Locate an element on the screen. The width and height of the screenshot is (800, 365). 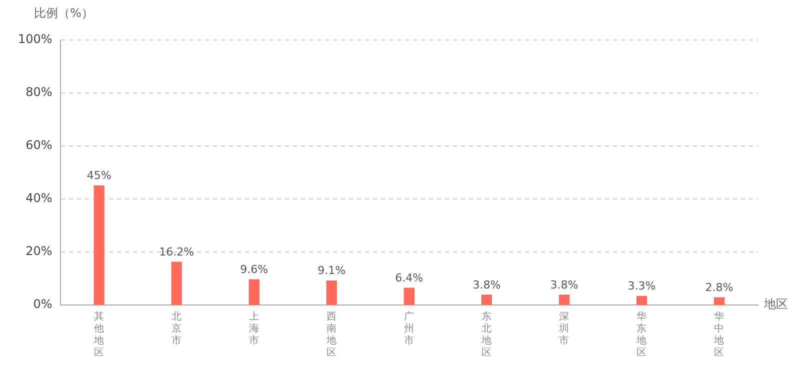
y-tick-label: 0% is located at coordinates (42, 304).